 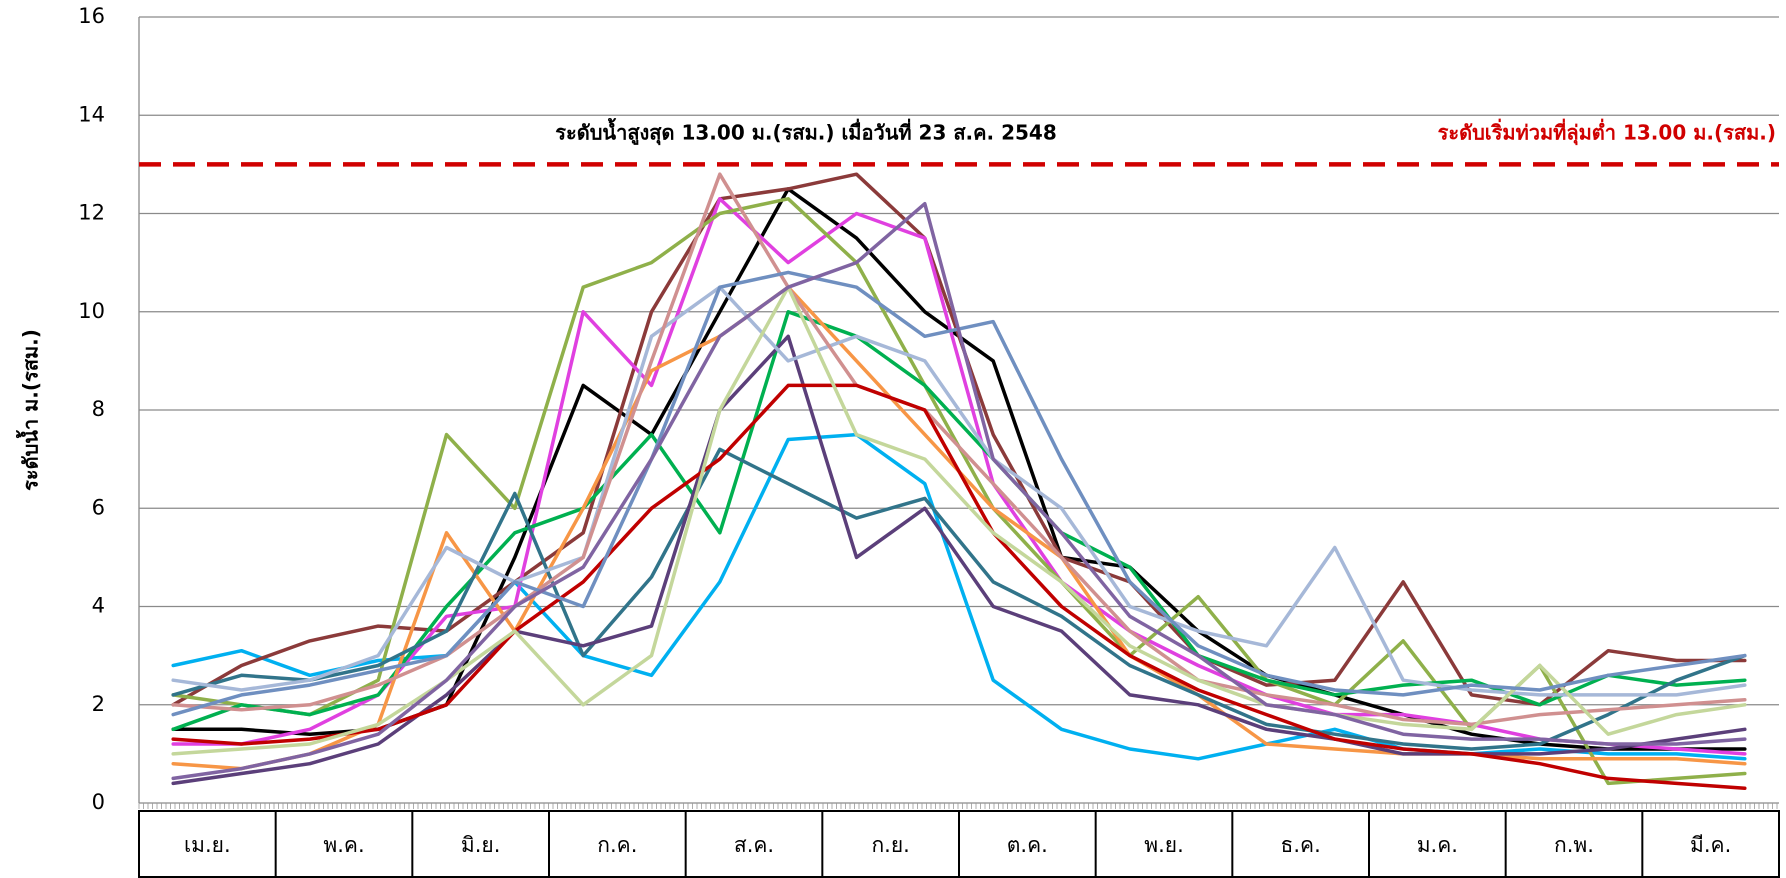 I want to click on month-label: ส.ค., so click(x=754, y=845).